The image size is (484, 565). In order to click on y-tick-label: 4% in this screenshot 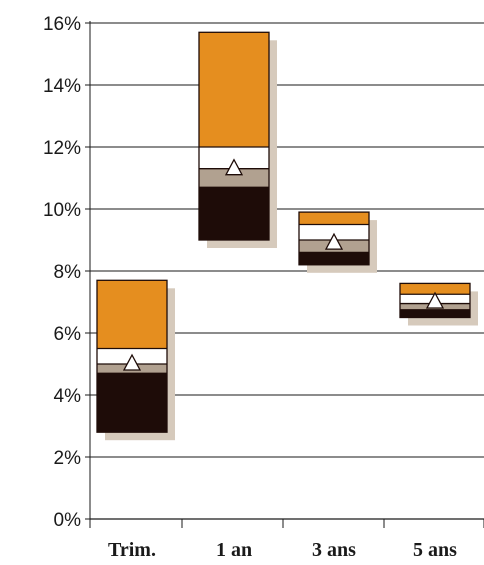, I will do `click(68, 396)`.